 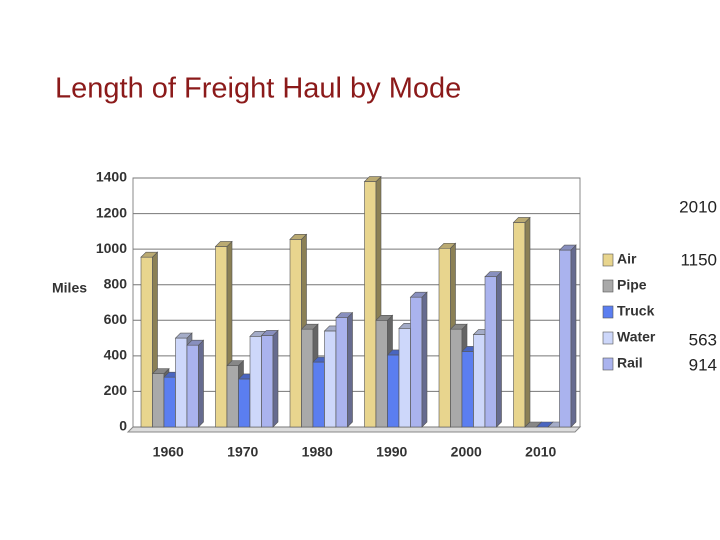 I want to click on legend-label: Truck, so click(x=636, y=311).